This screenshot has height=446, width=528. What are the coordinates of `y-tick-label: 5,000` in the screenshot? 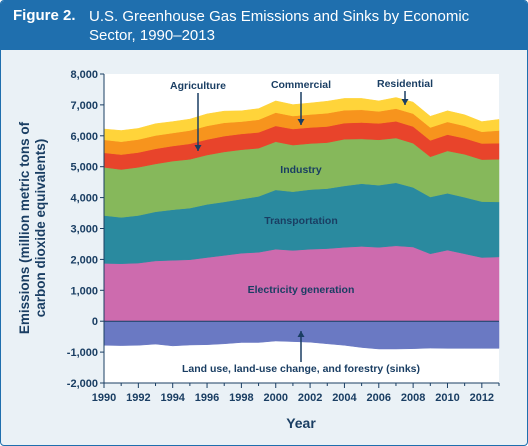 It's located at (84, 168).